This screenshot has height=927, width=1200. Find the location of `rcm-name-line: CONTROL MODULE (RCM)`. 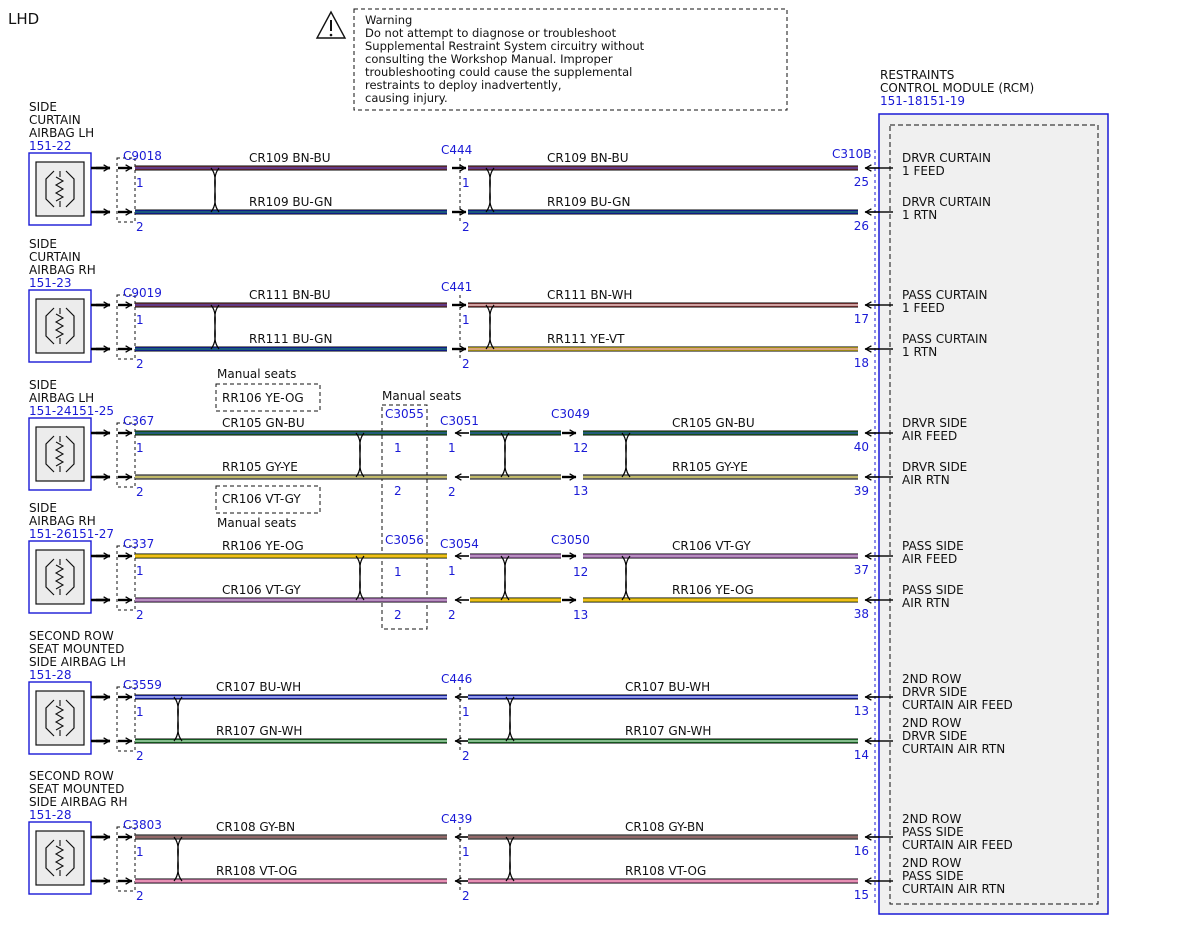

rcm-name-line: CONTROL MODULE (RCM) is located at coordinates (957, 88).